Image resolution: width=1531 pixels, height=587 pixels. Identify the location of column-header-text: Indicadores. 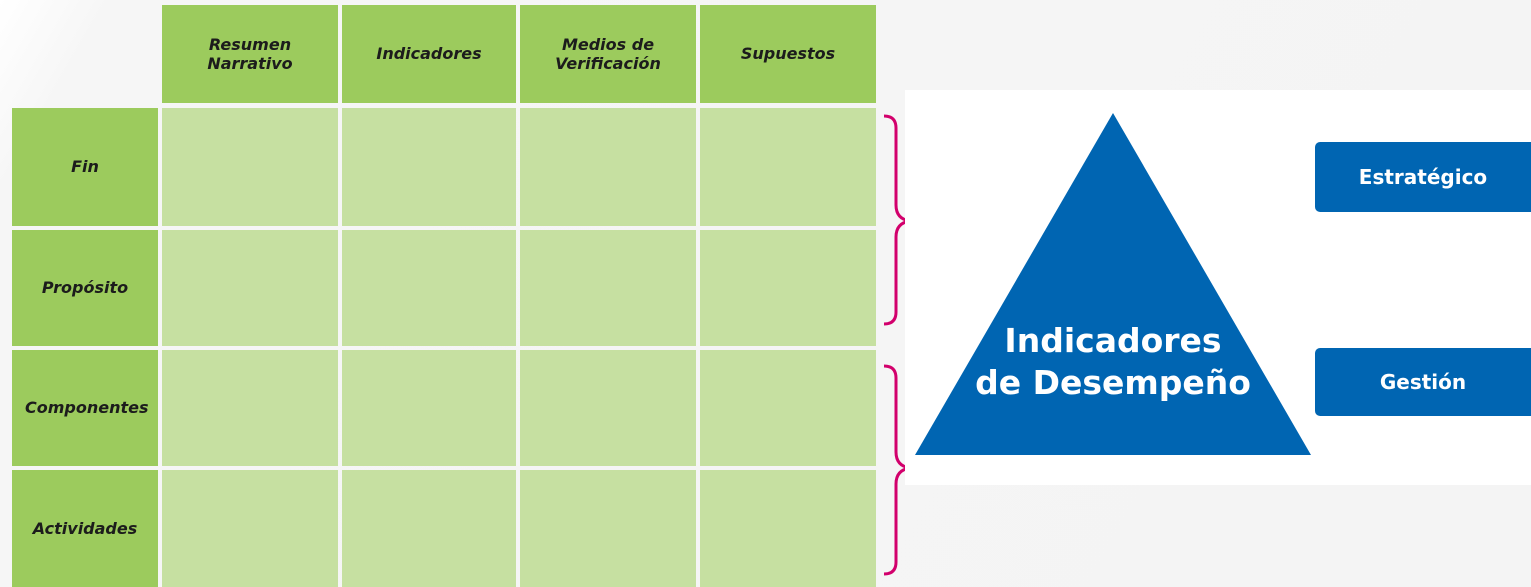
(429, 54).